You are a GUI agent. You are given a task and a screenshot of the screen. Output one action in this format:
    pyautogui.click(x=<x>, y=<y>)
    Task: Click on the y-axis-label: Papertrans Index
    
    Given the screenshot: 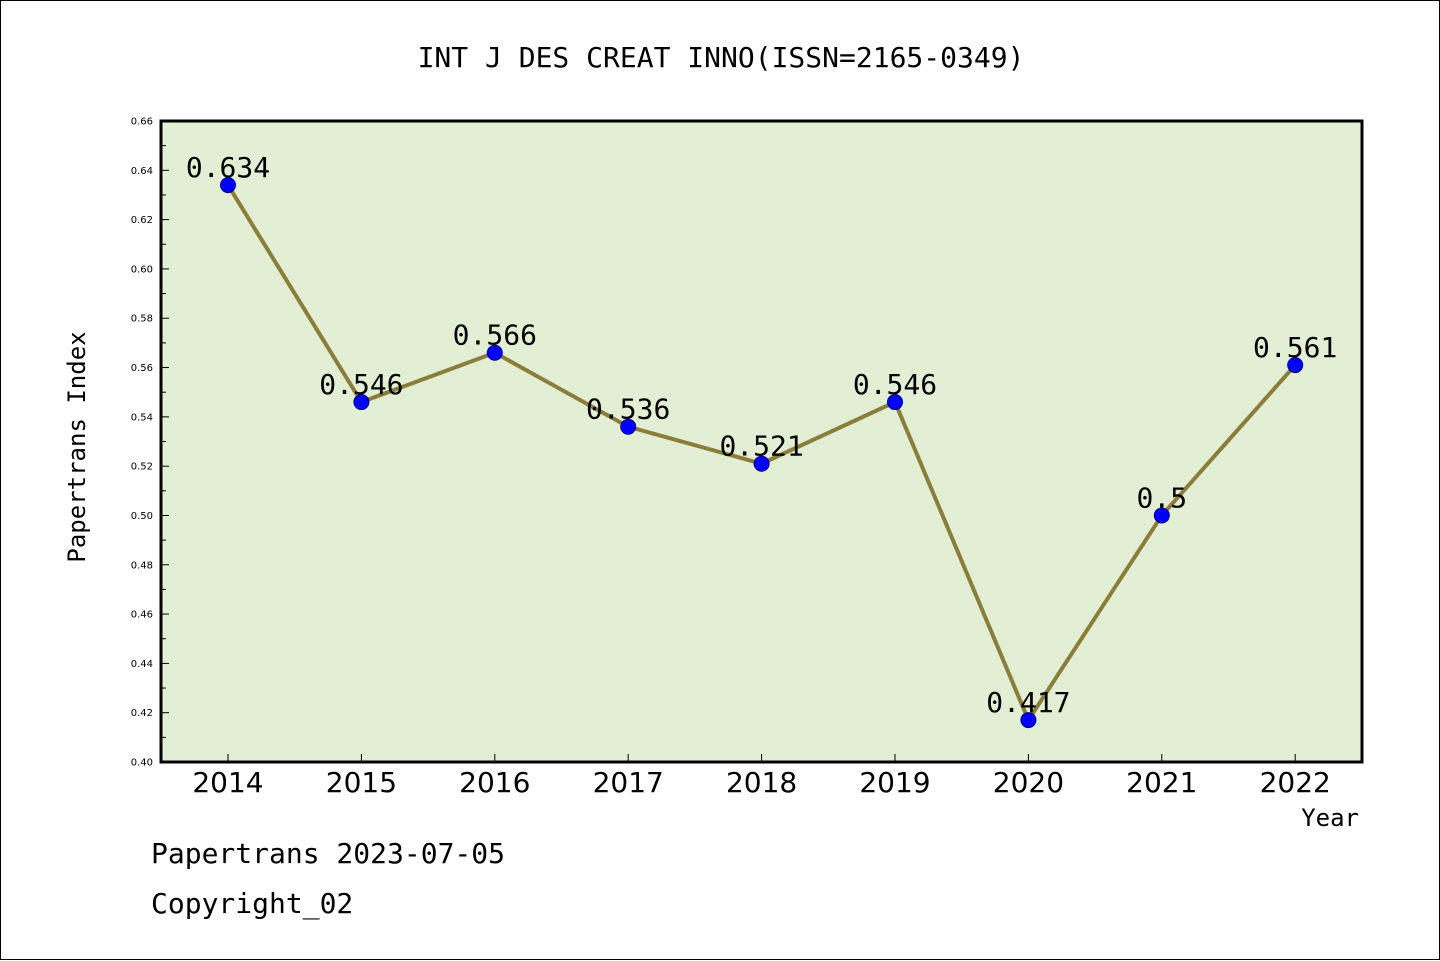 What is the action you would take?
    pyautogui.click(x=77, y=446)
    